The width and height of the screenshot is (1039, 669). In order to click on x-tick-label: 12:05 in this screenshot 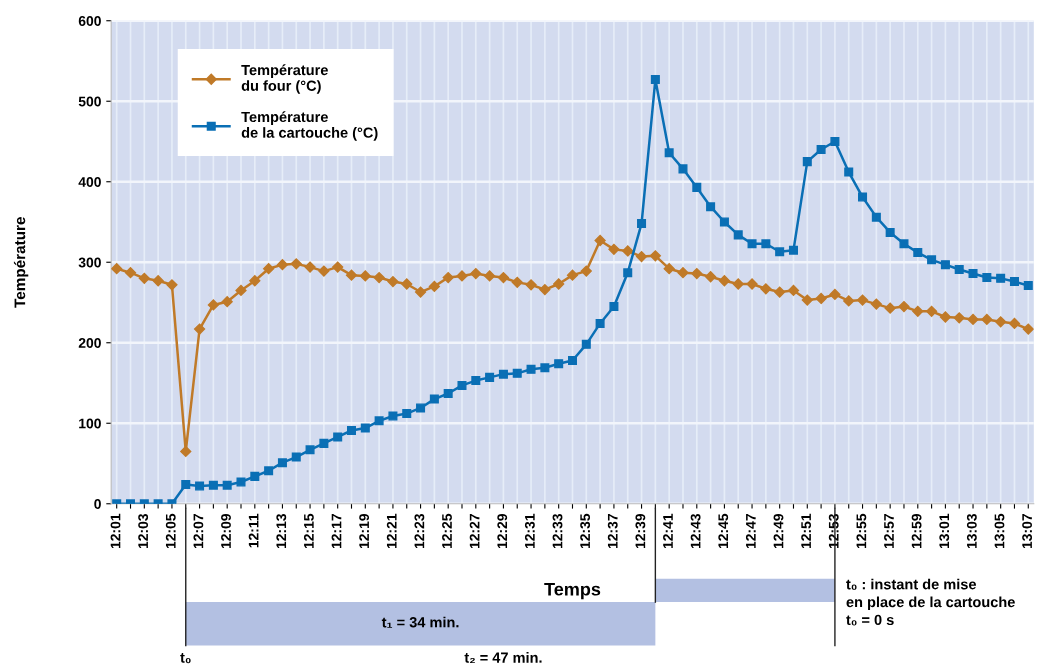, I will do `click(170, 531)`.